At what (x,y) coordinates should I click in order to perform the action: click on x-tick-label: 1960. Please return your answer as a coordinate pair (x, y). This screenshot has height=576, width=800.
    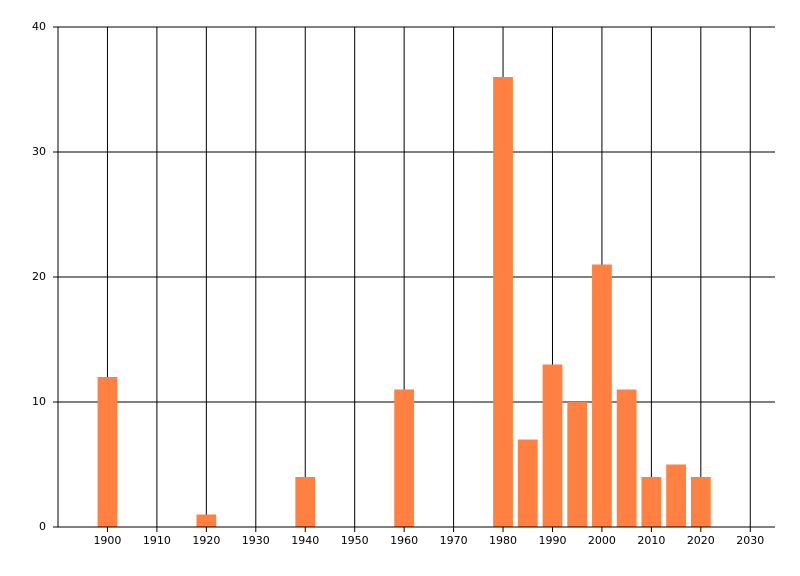
    Looking at the image, I should click on (404, 540).